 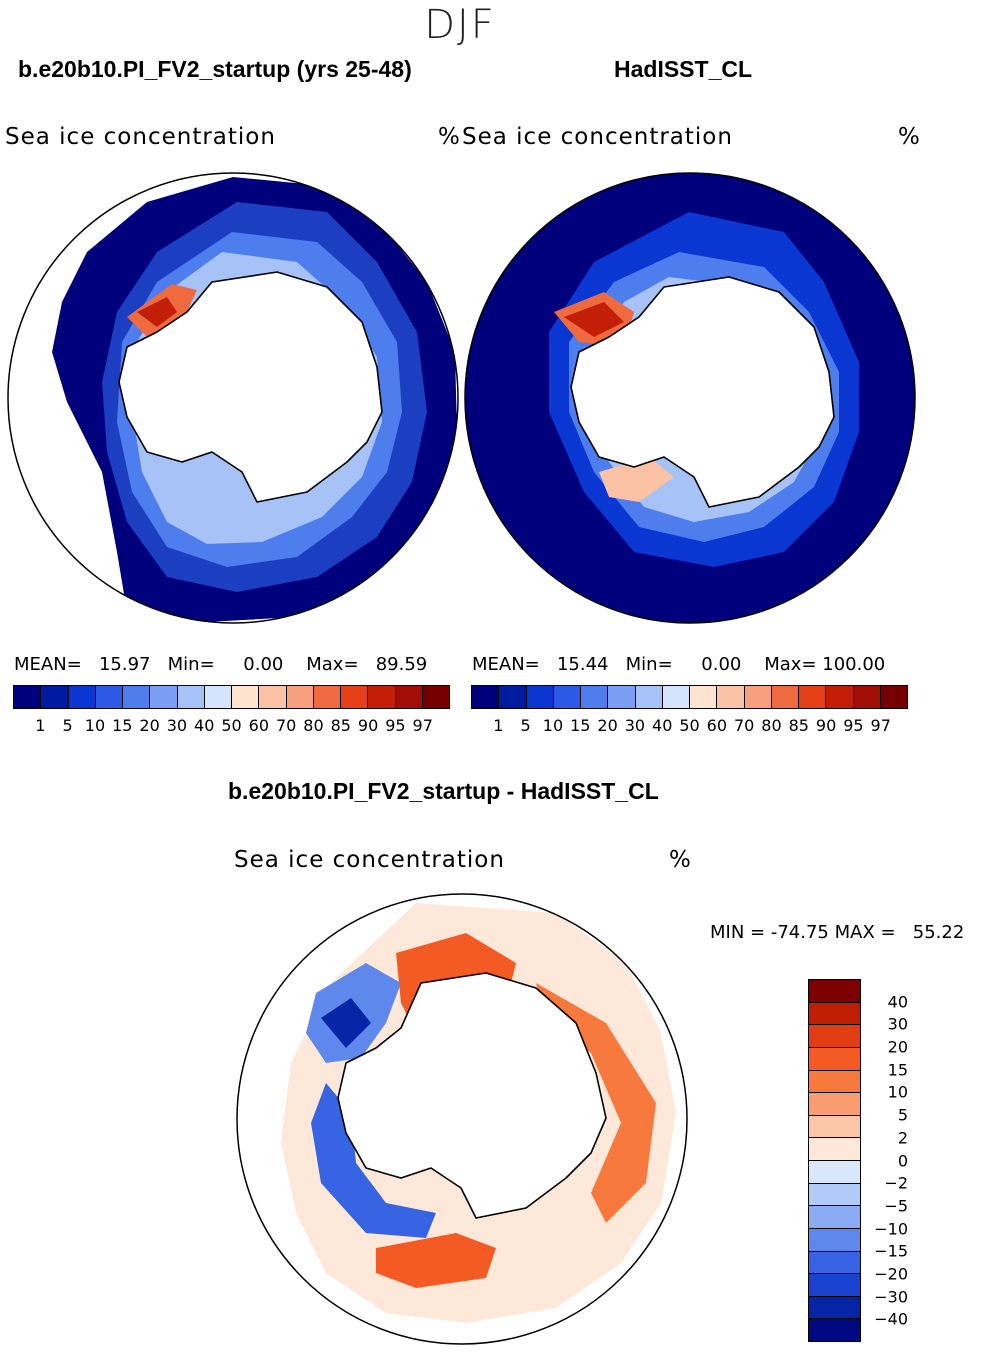 I want to click on obs-stats: MEAN= 15.44 Min= 0.00 Max= 100.00, so click(x=678, y=664).